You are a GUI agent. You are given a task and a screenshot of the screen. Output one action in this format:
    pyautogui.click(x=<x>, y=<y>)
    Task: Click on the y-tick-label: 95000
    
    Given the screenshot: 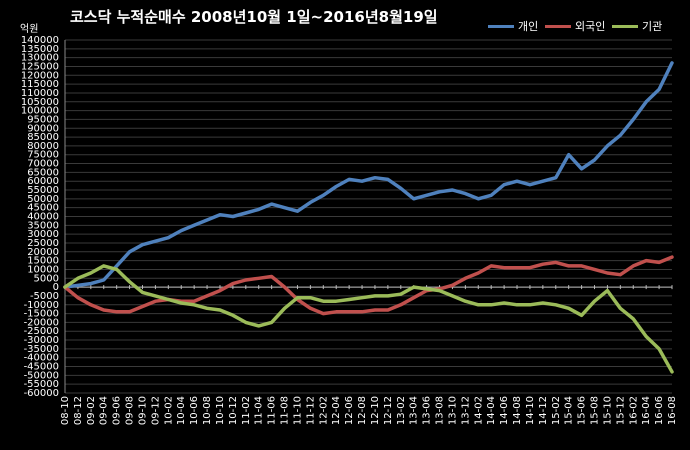 What is the action you would take?
    pyautogui.click(x=43, y=119)
    